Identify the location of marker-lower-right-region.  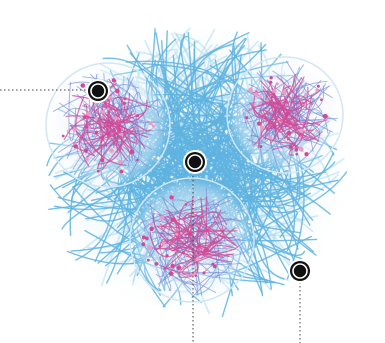
(300, 271).